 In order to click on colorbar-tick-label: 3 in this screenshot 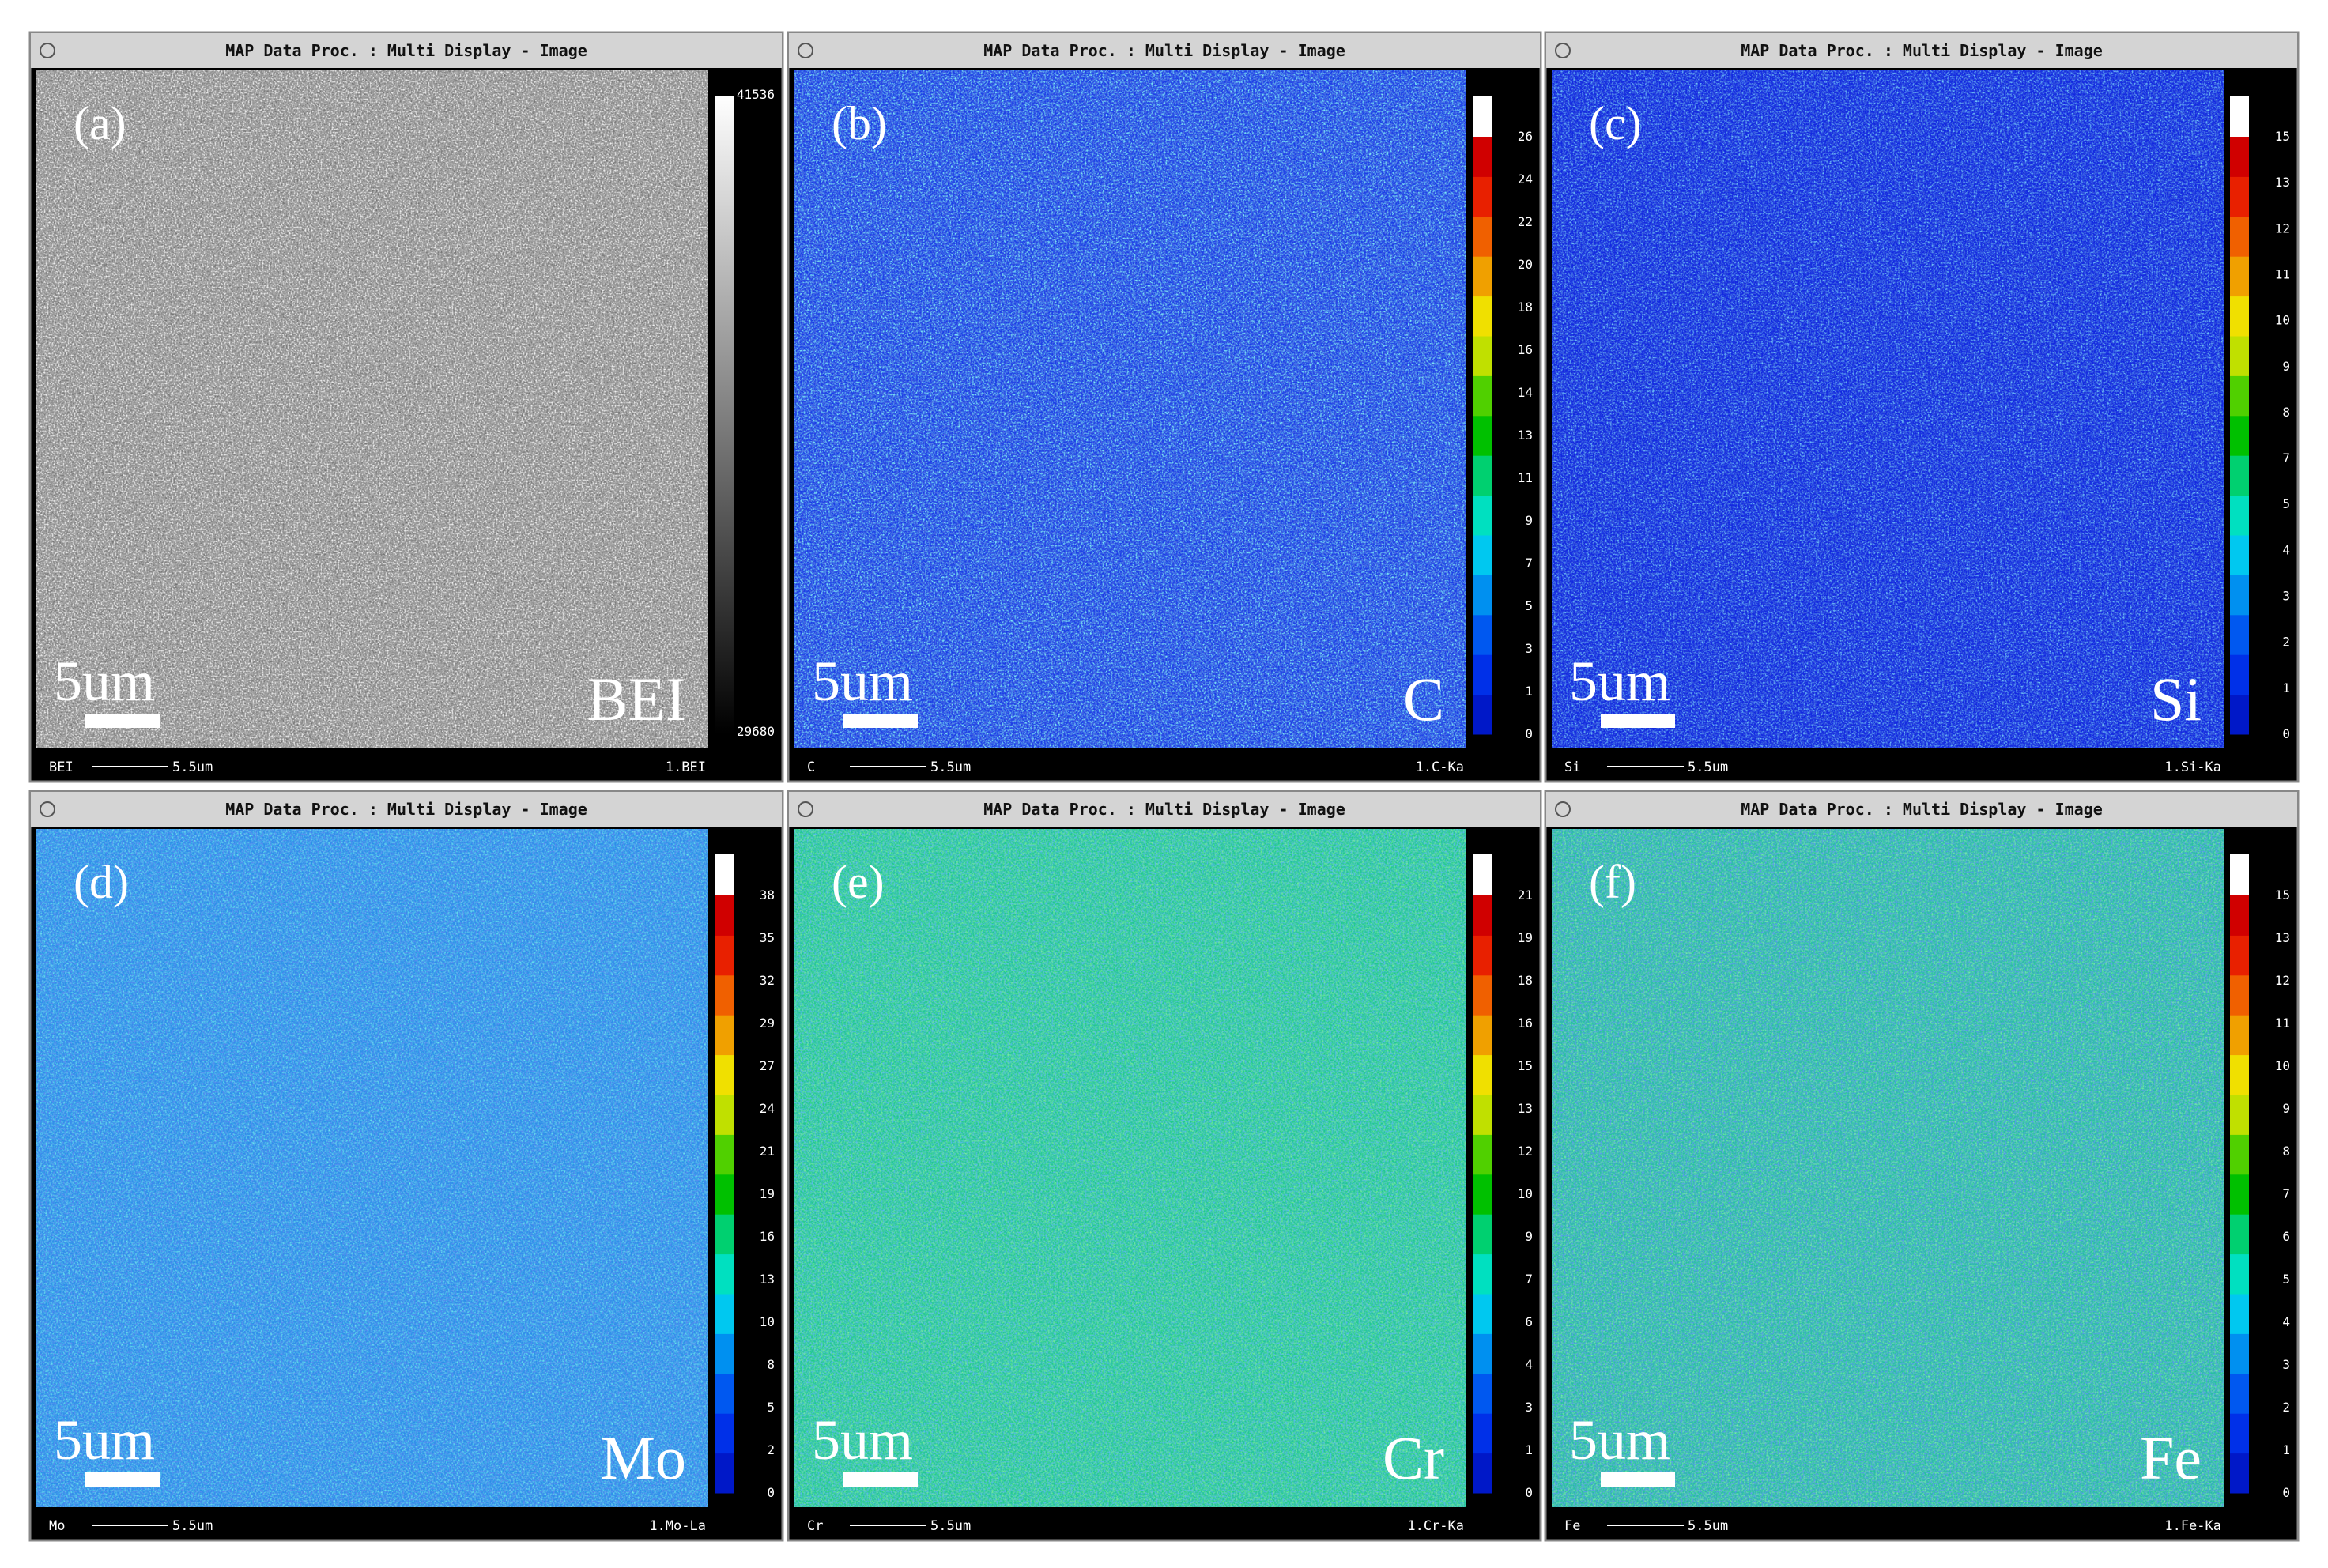, I will do `click(1529, 648)`.